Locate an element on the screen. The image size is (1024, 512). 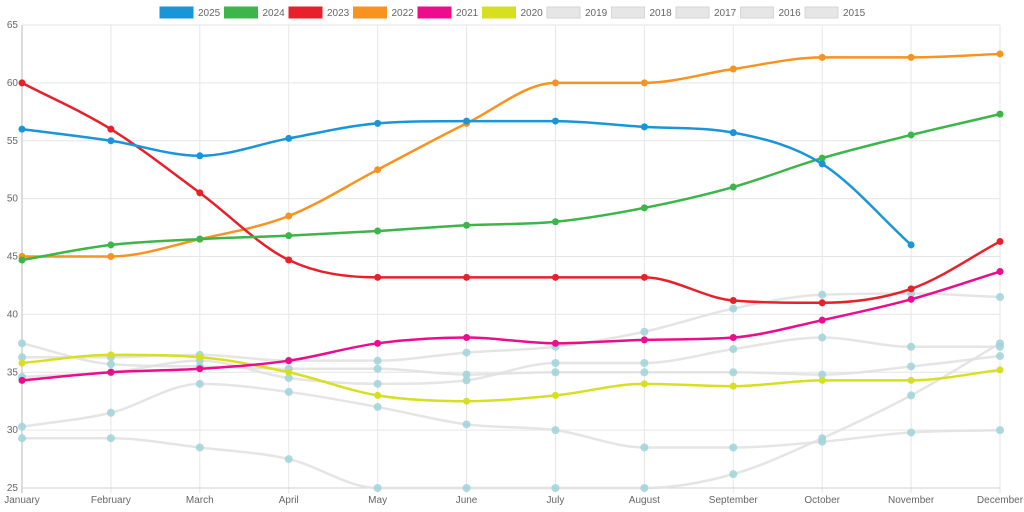
legend-item-2015: 2015 is located at coordinates (835, 12).